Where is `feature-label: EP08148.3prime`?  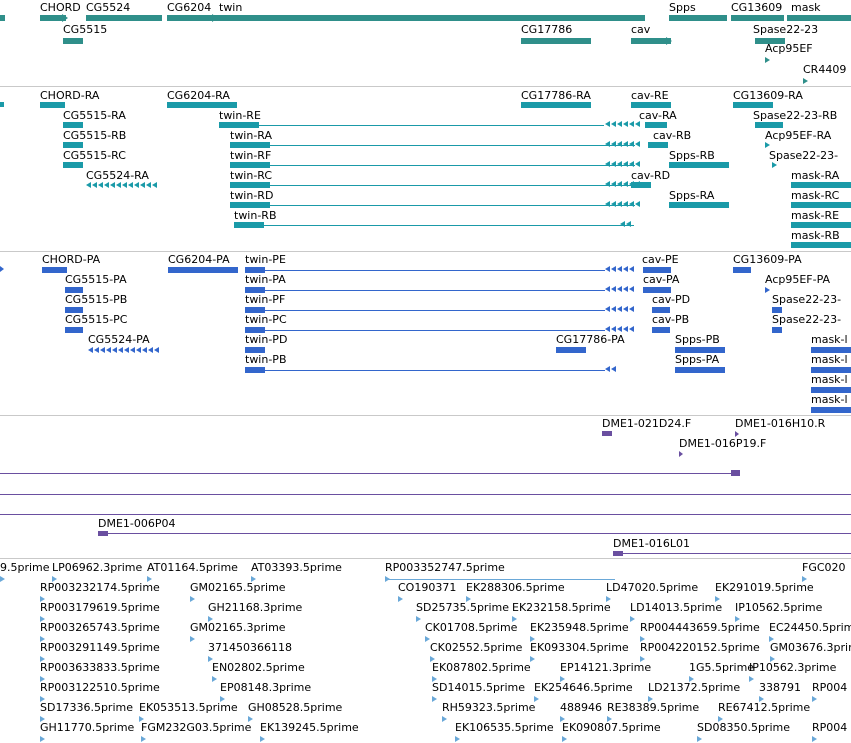
feature-label: EP08148.3prime is located at coordinates (266, 687).